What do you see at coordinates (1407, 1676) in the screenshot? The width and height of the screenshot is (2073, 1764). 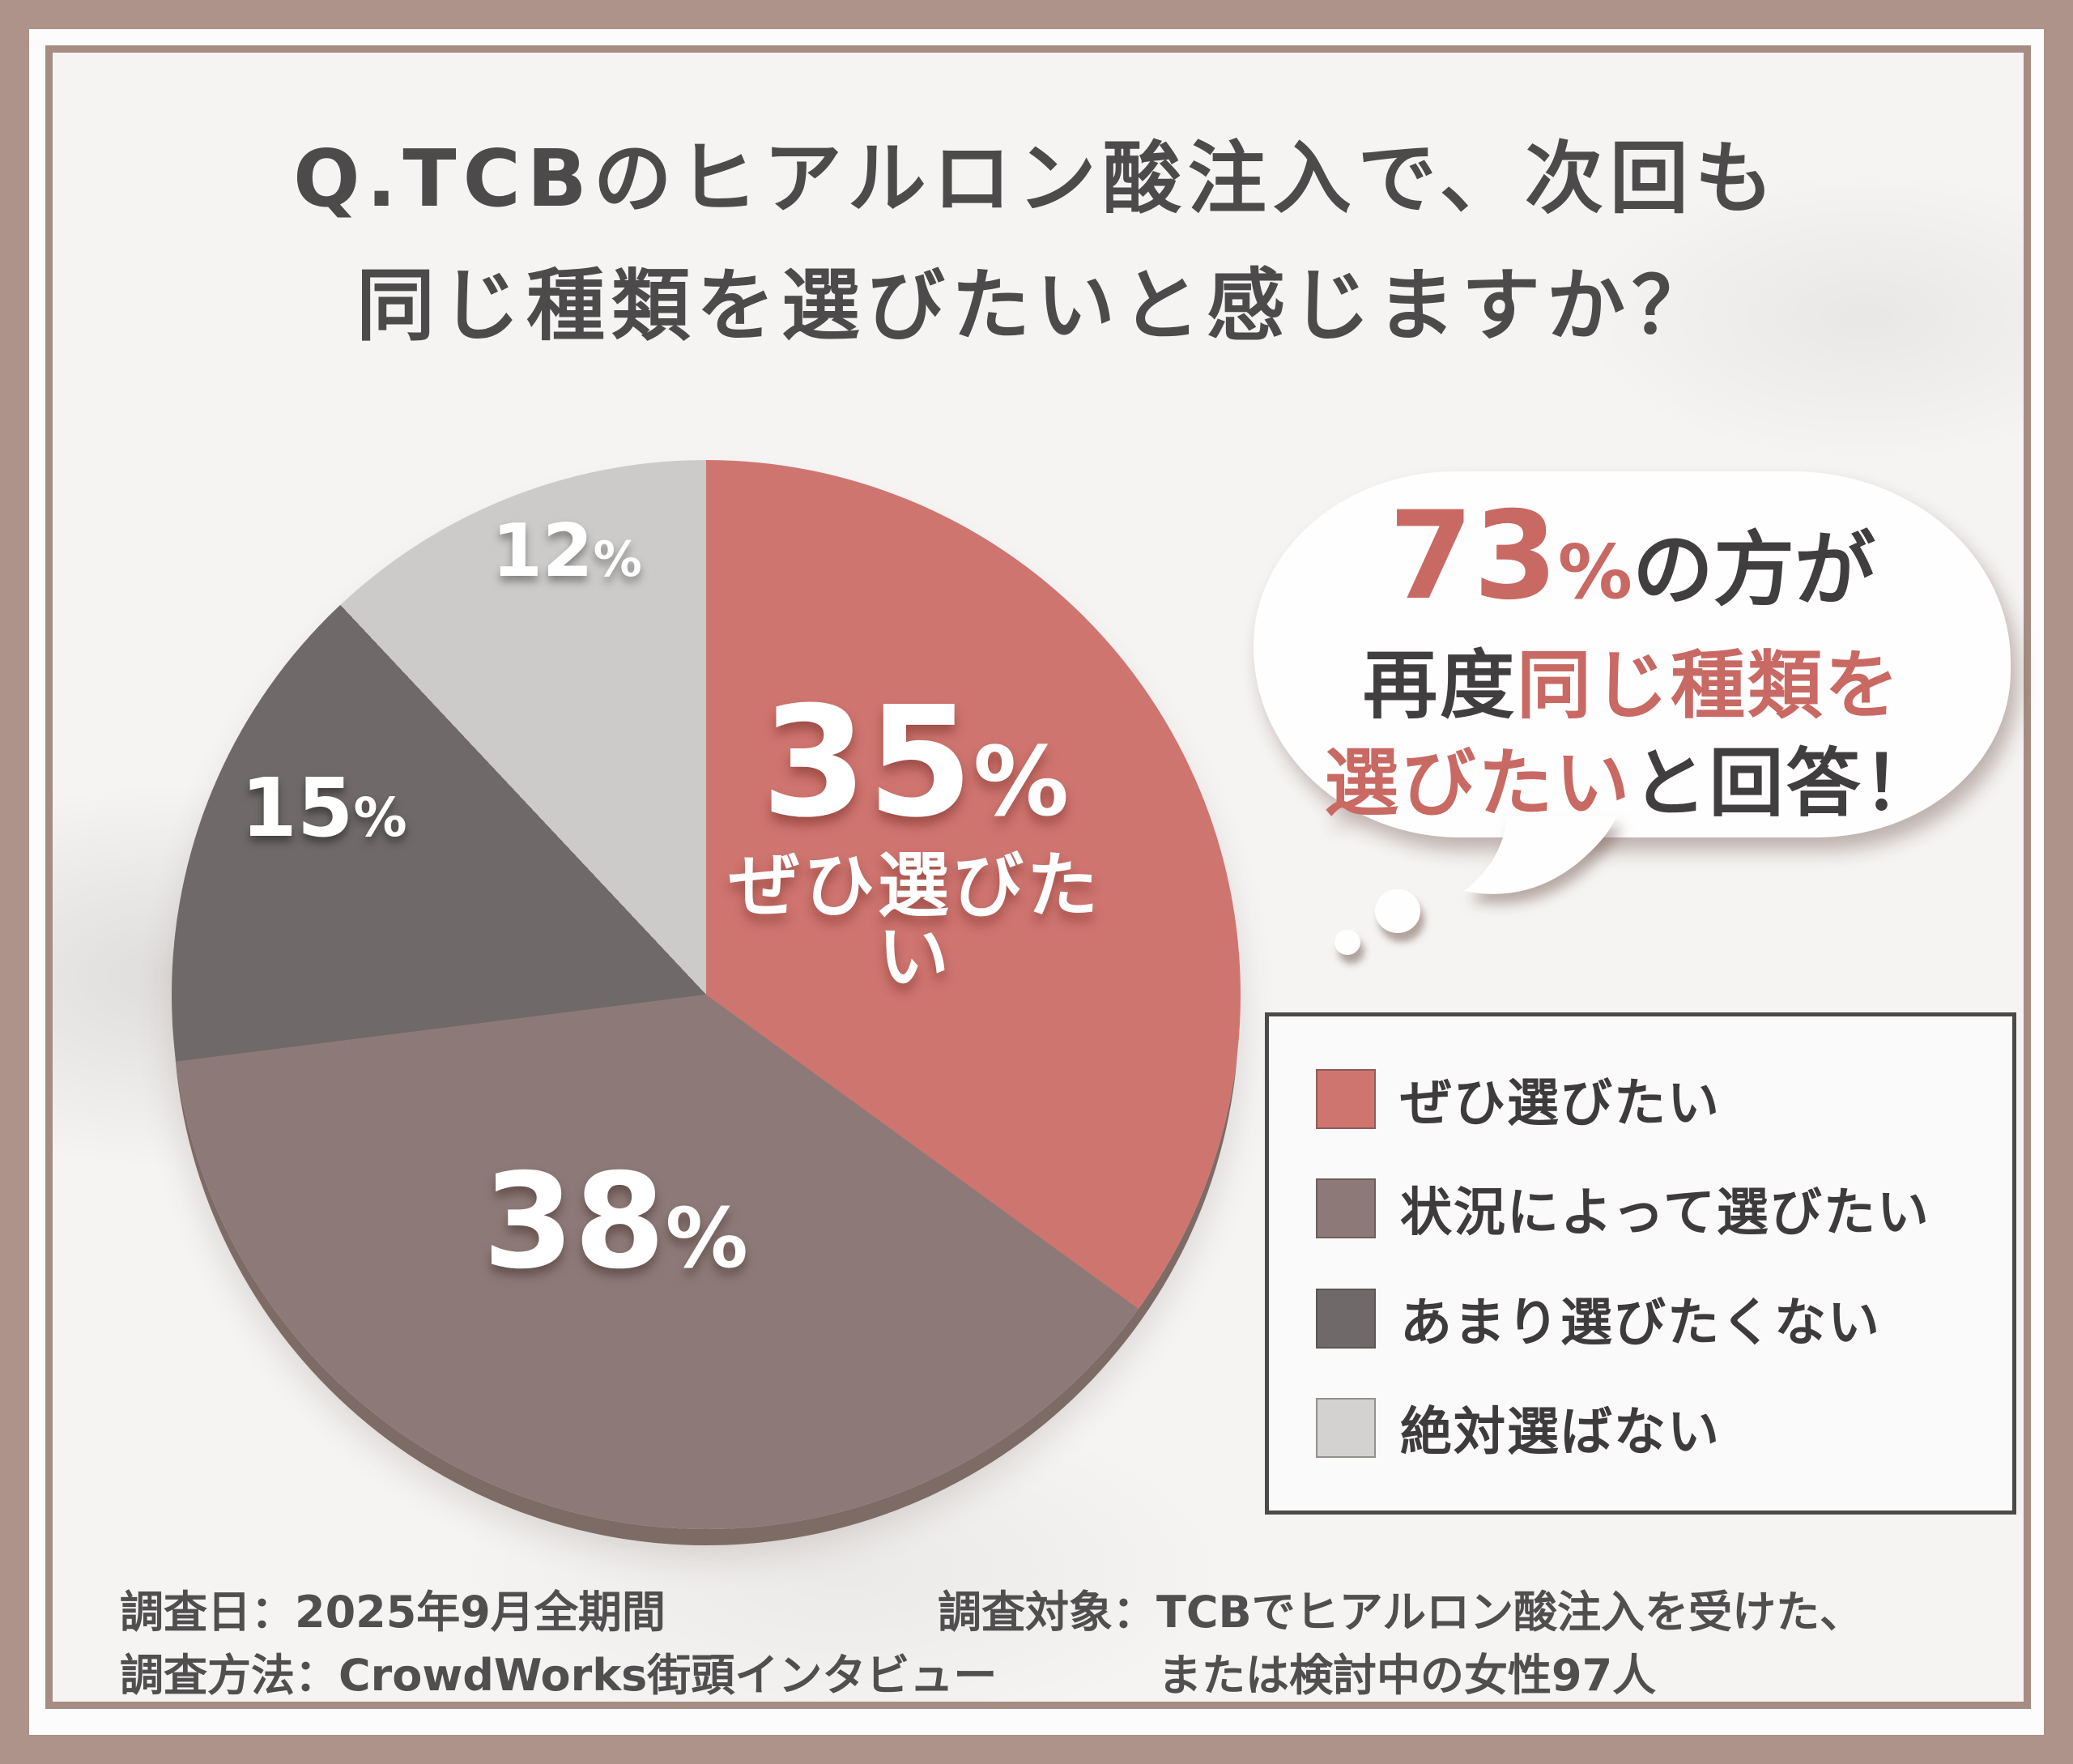 I see `survey-target-line2: または検討中の女性97人` at bounding box center [1407, 1676].